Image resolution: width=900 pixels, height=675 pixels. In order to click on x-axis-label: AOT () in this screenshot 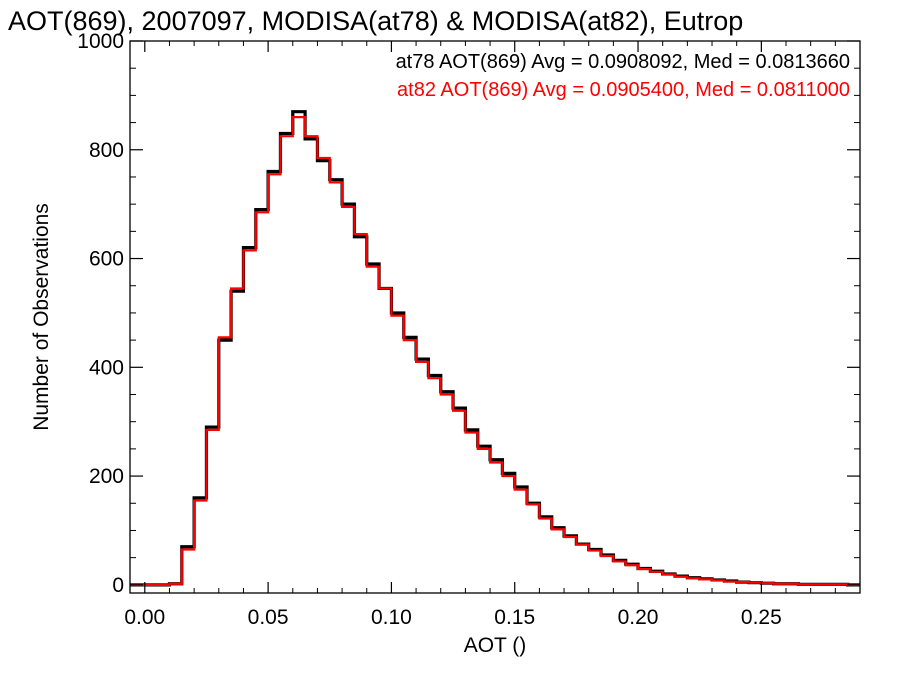, I will do `click(495, 645)`.